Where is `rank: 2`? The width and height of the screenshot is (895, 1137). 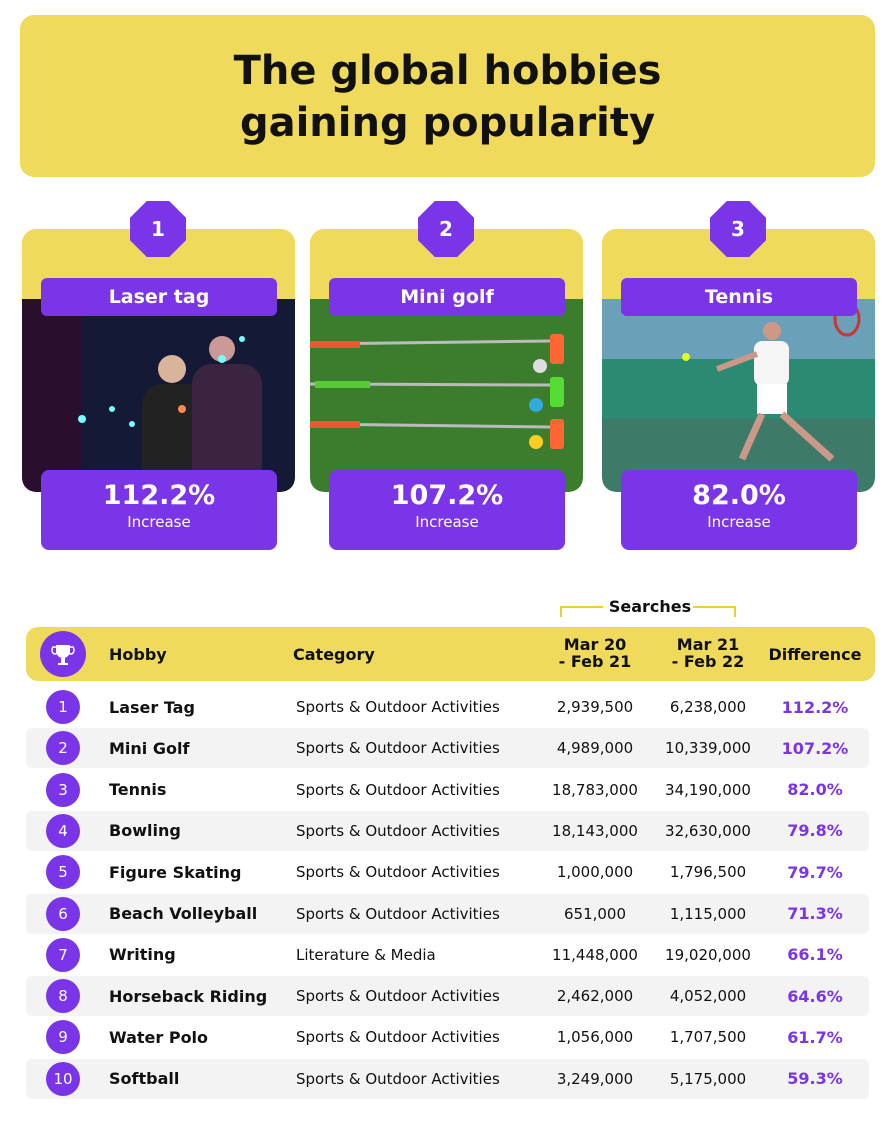
rank: 2 is located at coordinates (63, 748).